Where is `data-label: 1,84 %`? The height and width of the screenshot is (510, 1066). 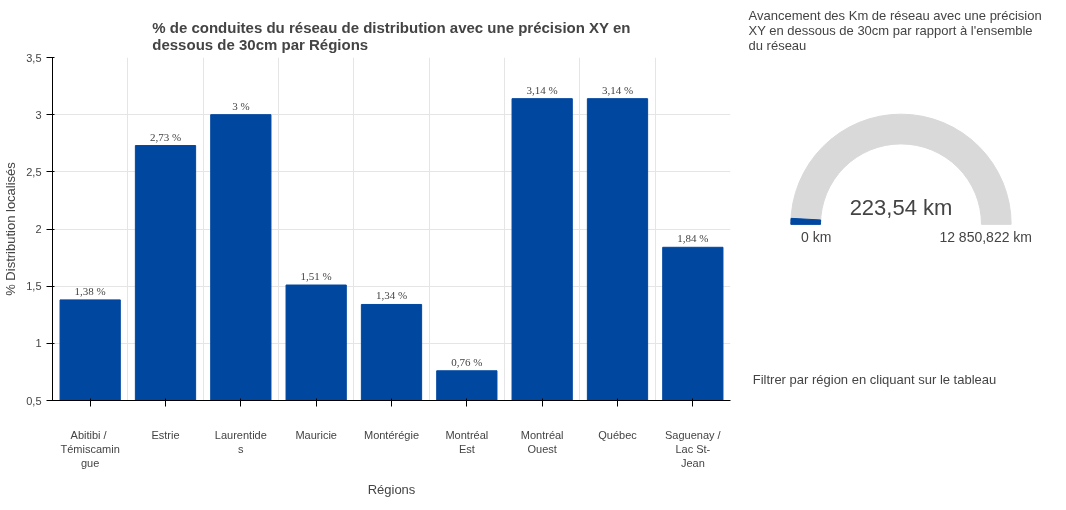 data-label: 1,84 % is located at coordinates (693, 238).